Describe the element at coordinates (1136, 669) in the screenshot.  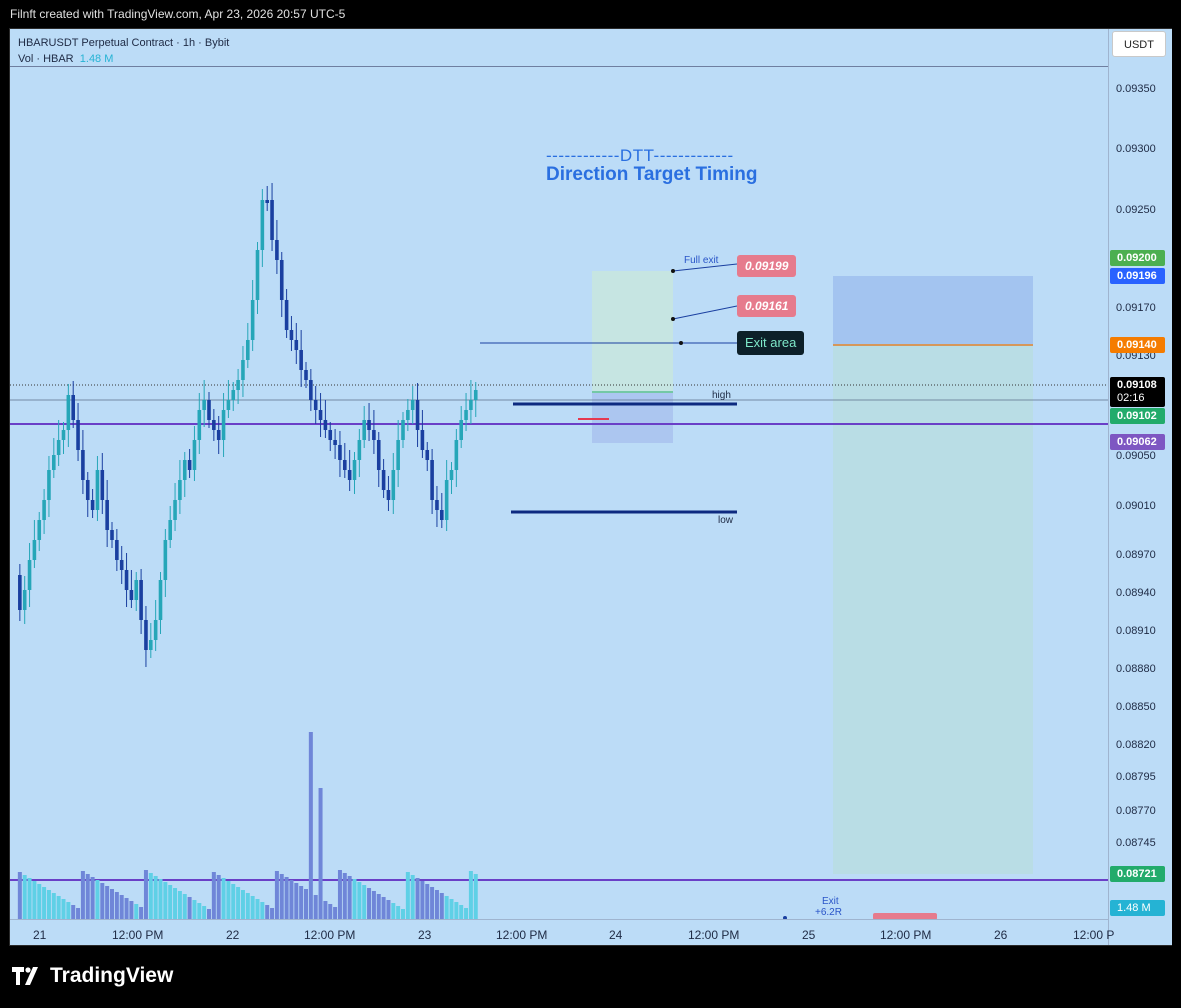
I see `price-tick-label: 0.08880` at that location.